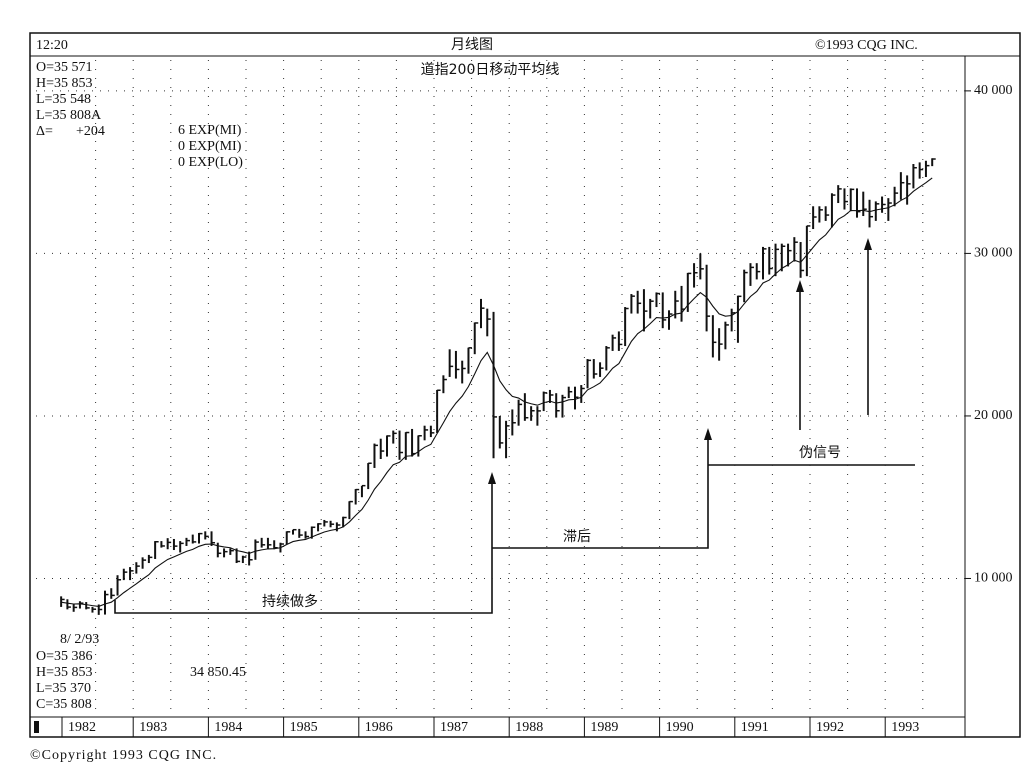  Describe the element at coordinates (210, 162) in the screenshot. I see `study: 0 EXP(LO)` at that location.